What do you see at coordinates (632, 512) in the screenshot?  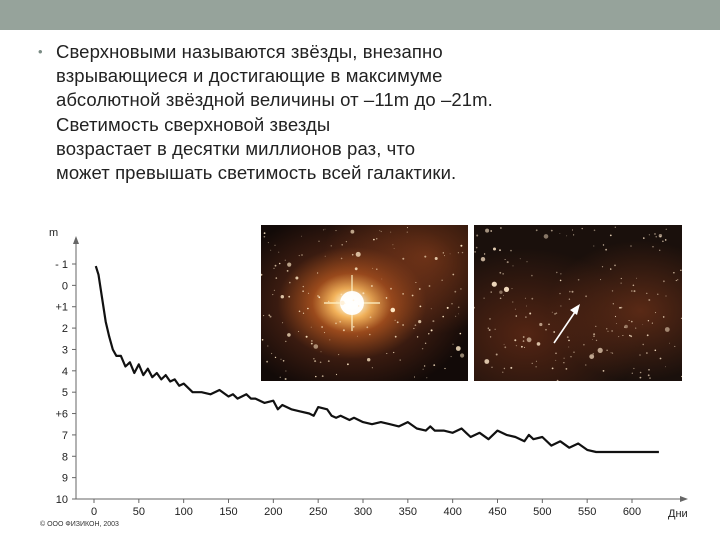 I see `x-tick-label: 600` at bounding box center [632, 512].